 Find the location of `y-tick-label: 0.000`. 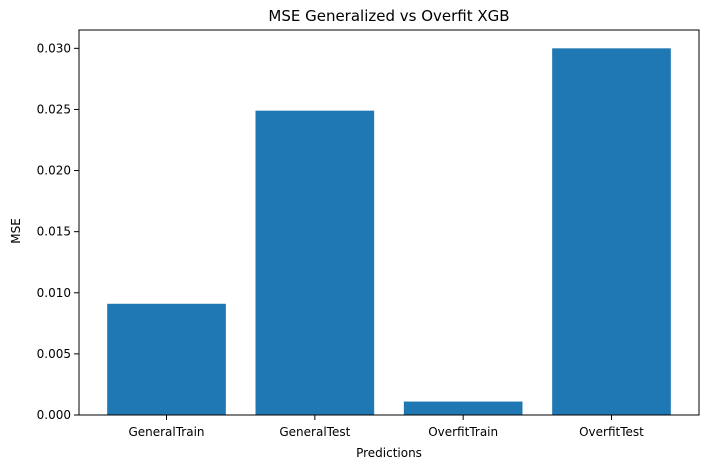

y-tick-label: 0.000 is located at coordinates (54, 415).